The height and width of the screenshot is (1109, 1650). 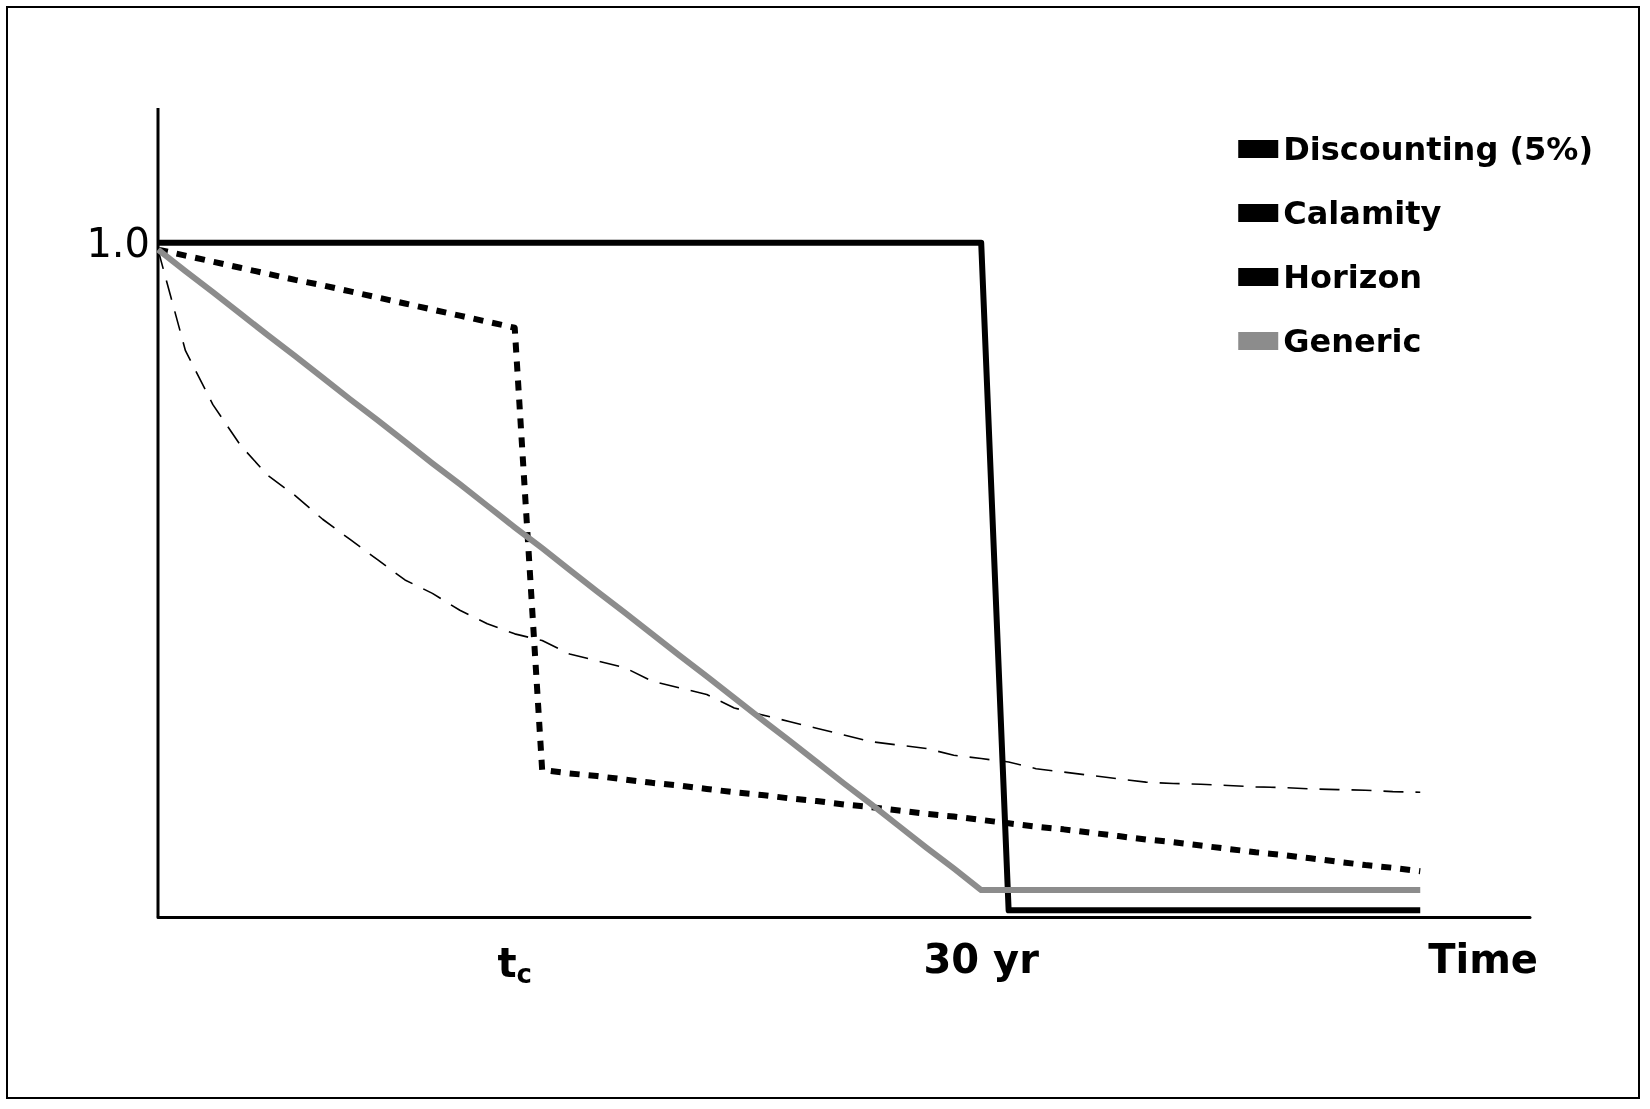 What do you see at coordinates (1438, 149) in the screenshot?
I see `legend-label: Discounting (5%)` at bounding box center [1438, 149].